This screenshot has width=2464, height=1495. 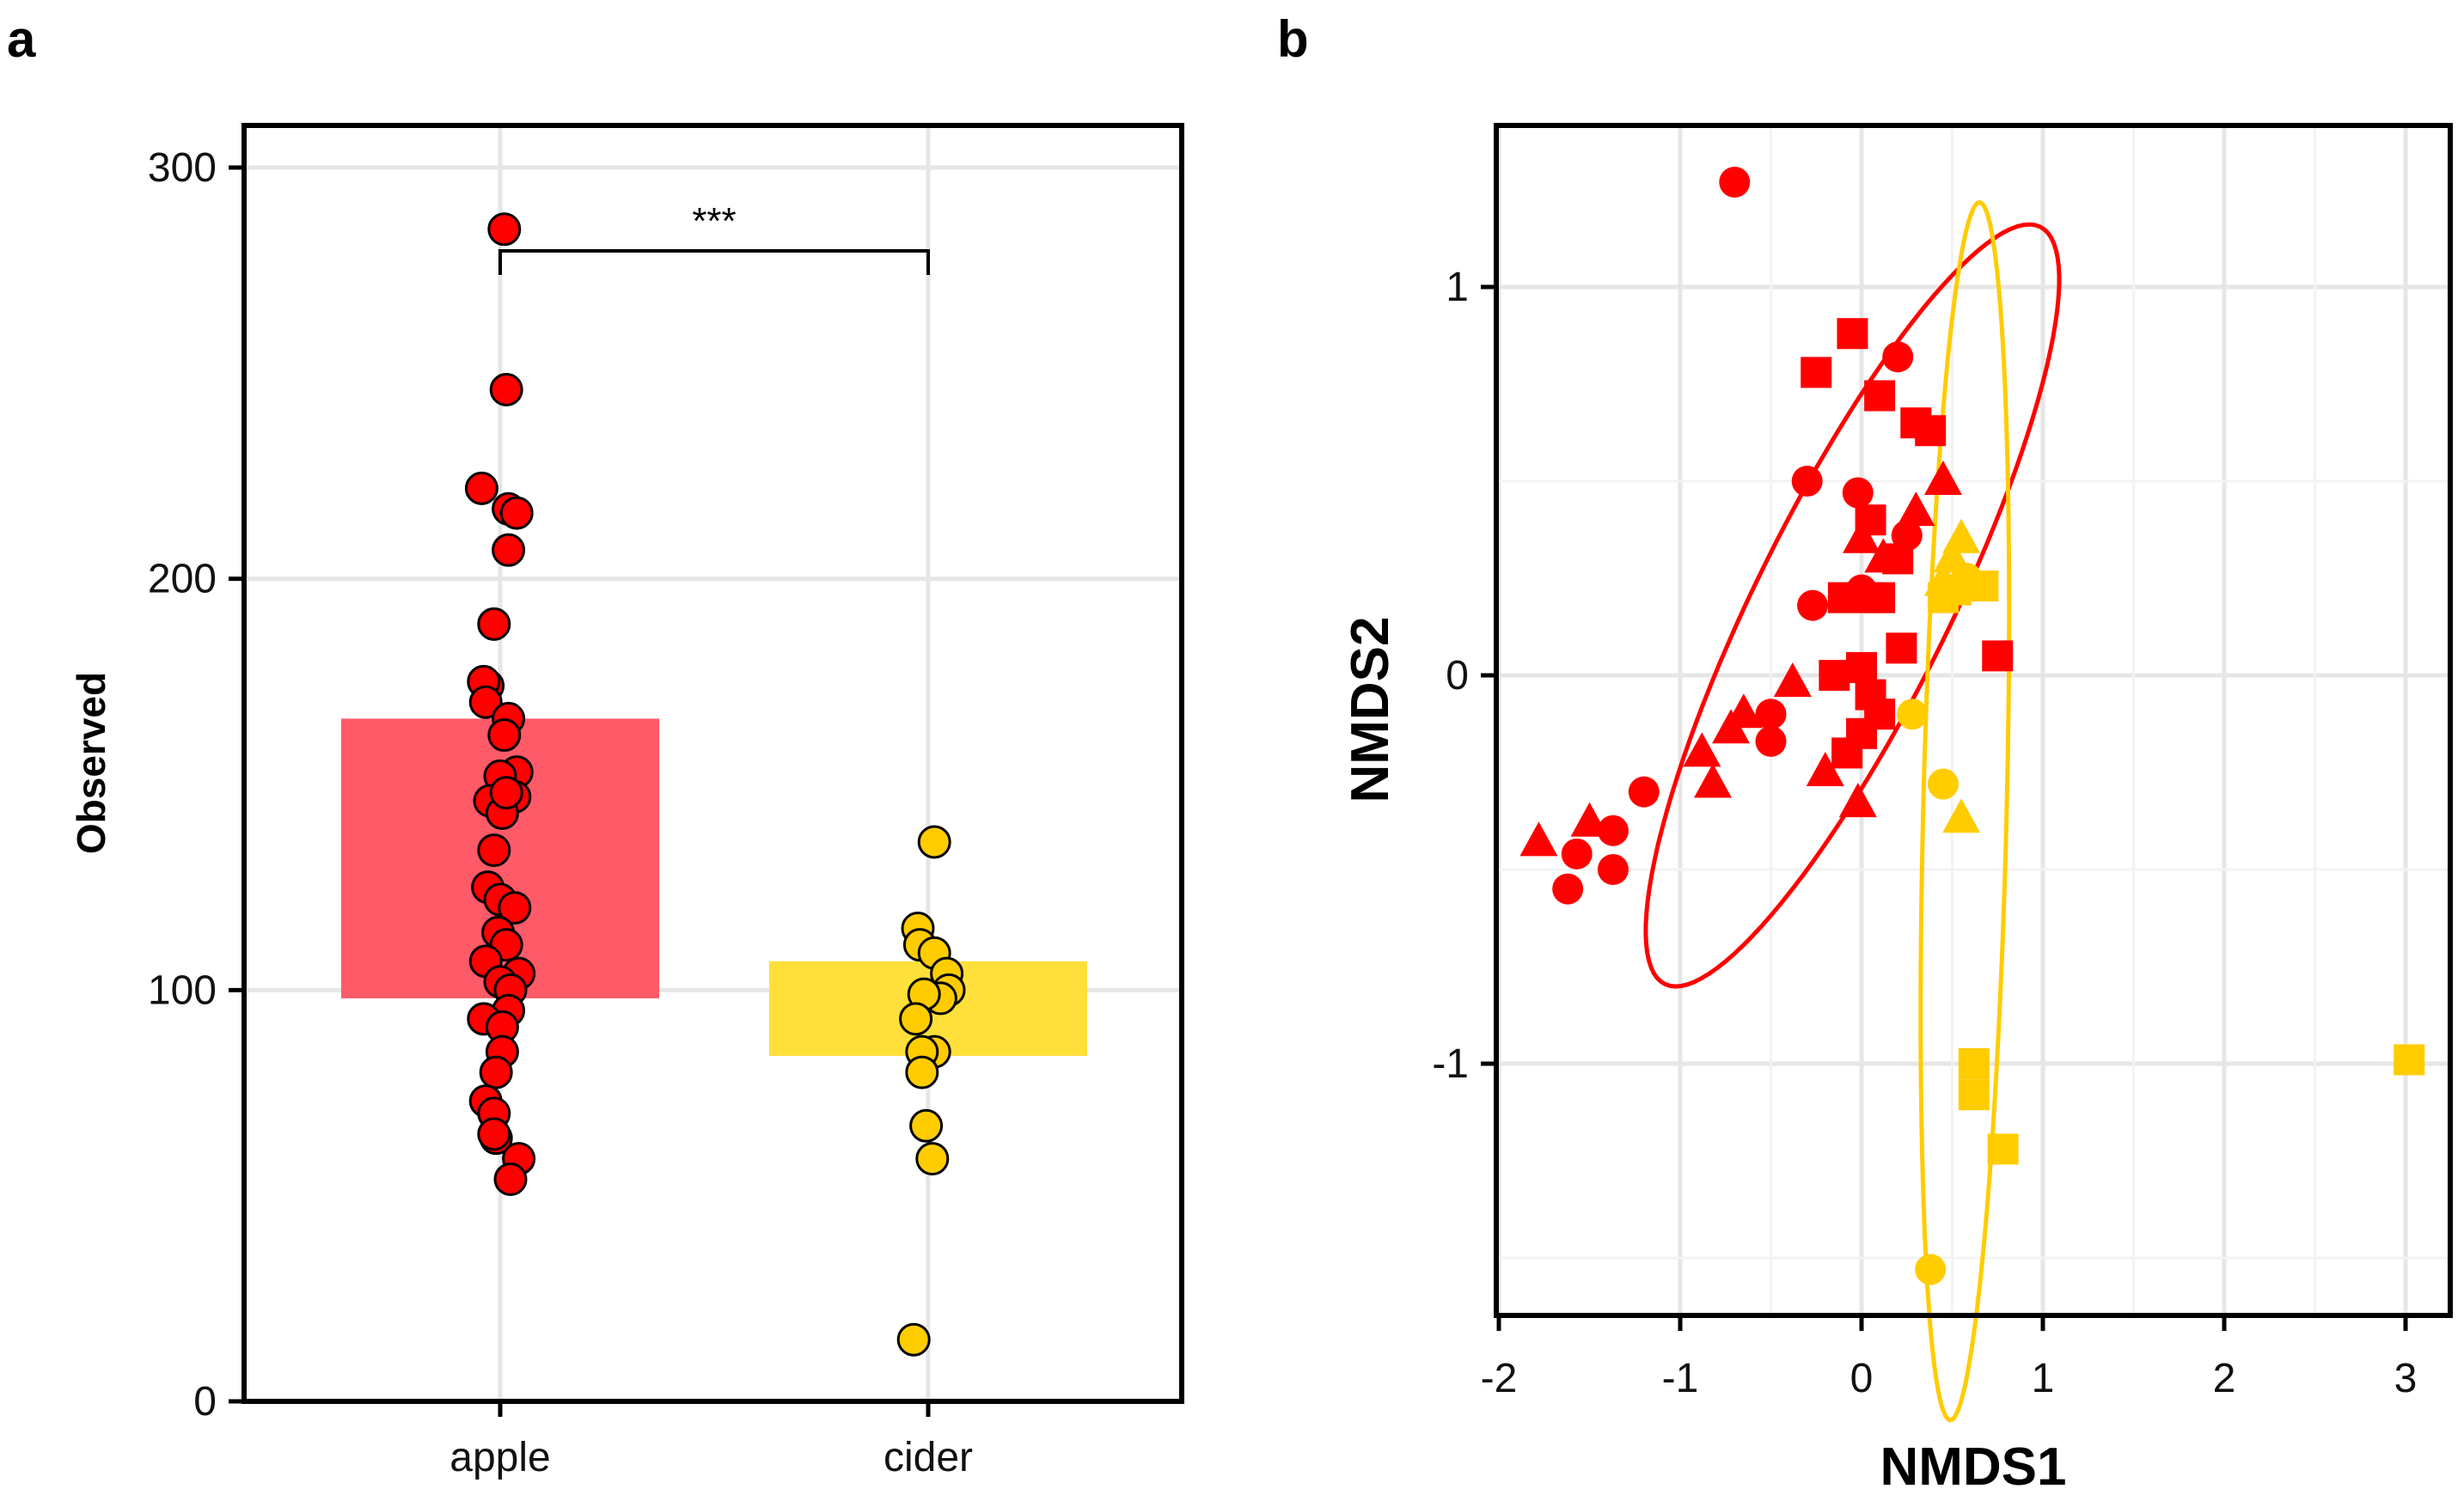 What do you see at coordinates (714, 887) in the screenshot?
I see `panel-a-bars` at bounding box center [714, 887].